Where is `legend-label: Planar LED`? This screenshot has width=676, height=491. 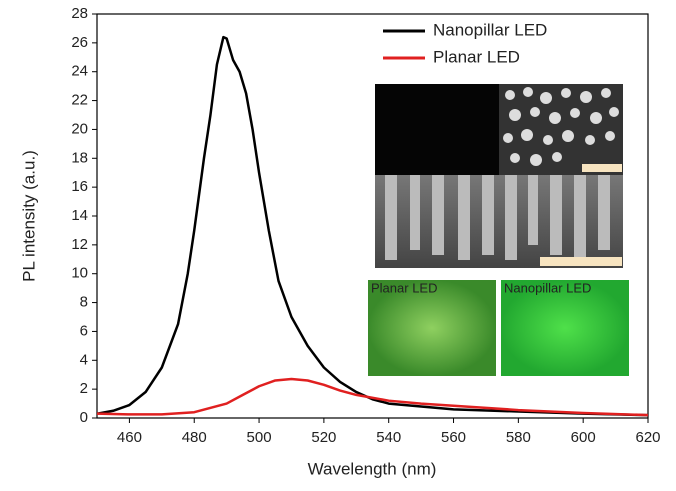
legend-label: Planar LED is located at coordinates (476, 56).